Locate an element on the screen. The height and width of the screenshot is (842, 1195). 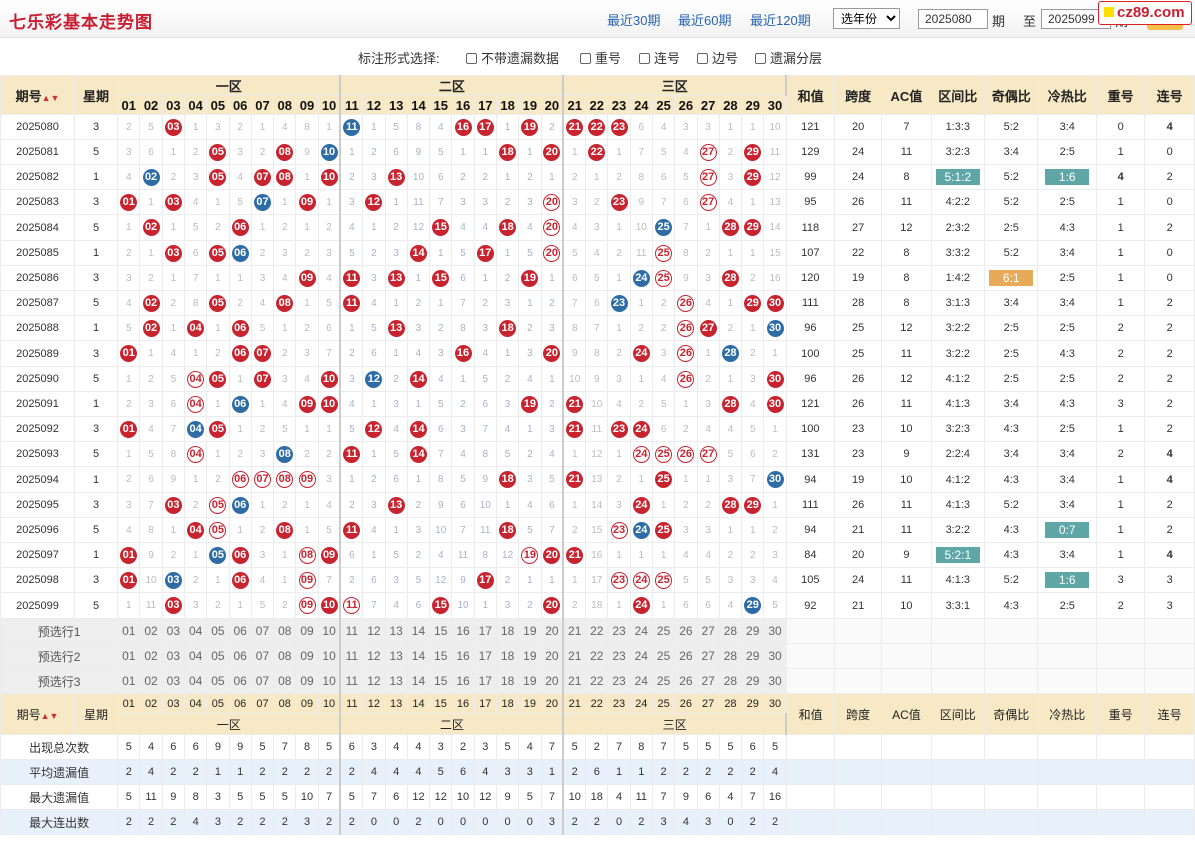
year-select: 选年份 is located at coordinates (866, 18).